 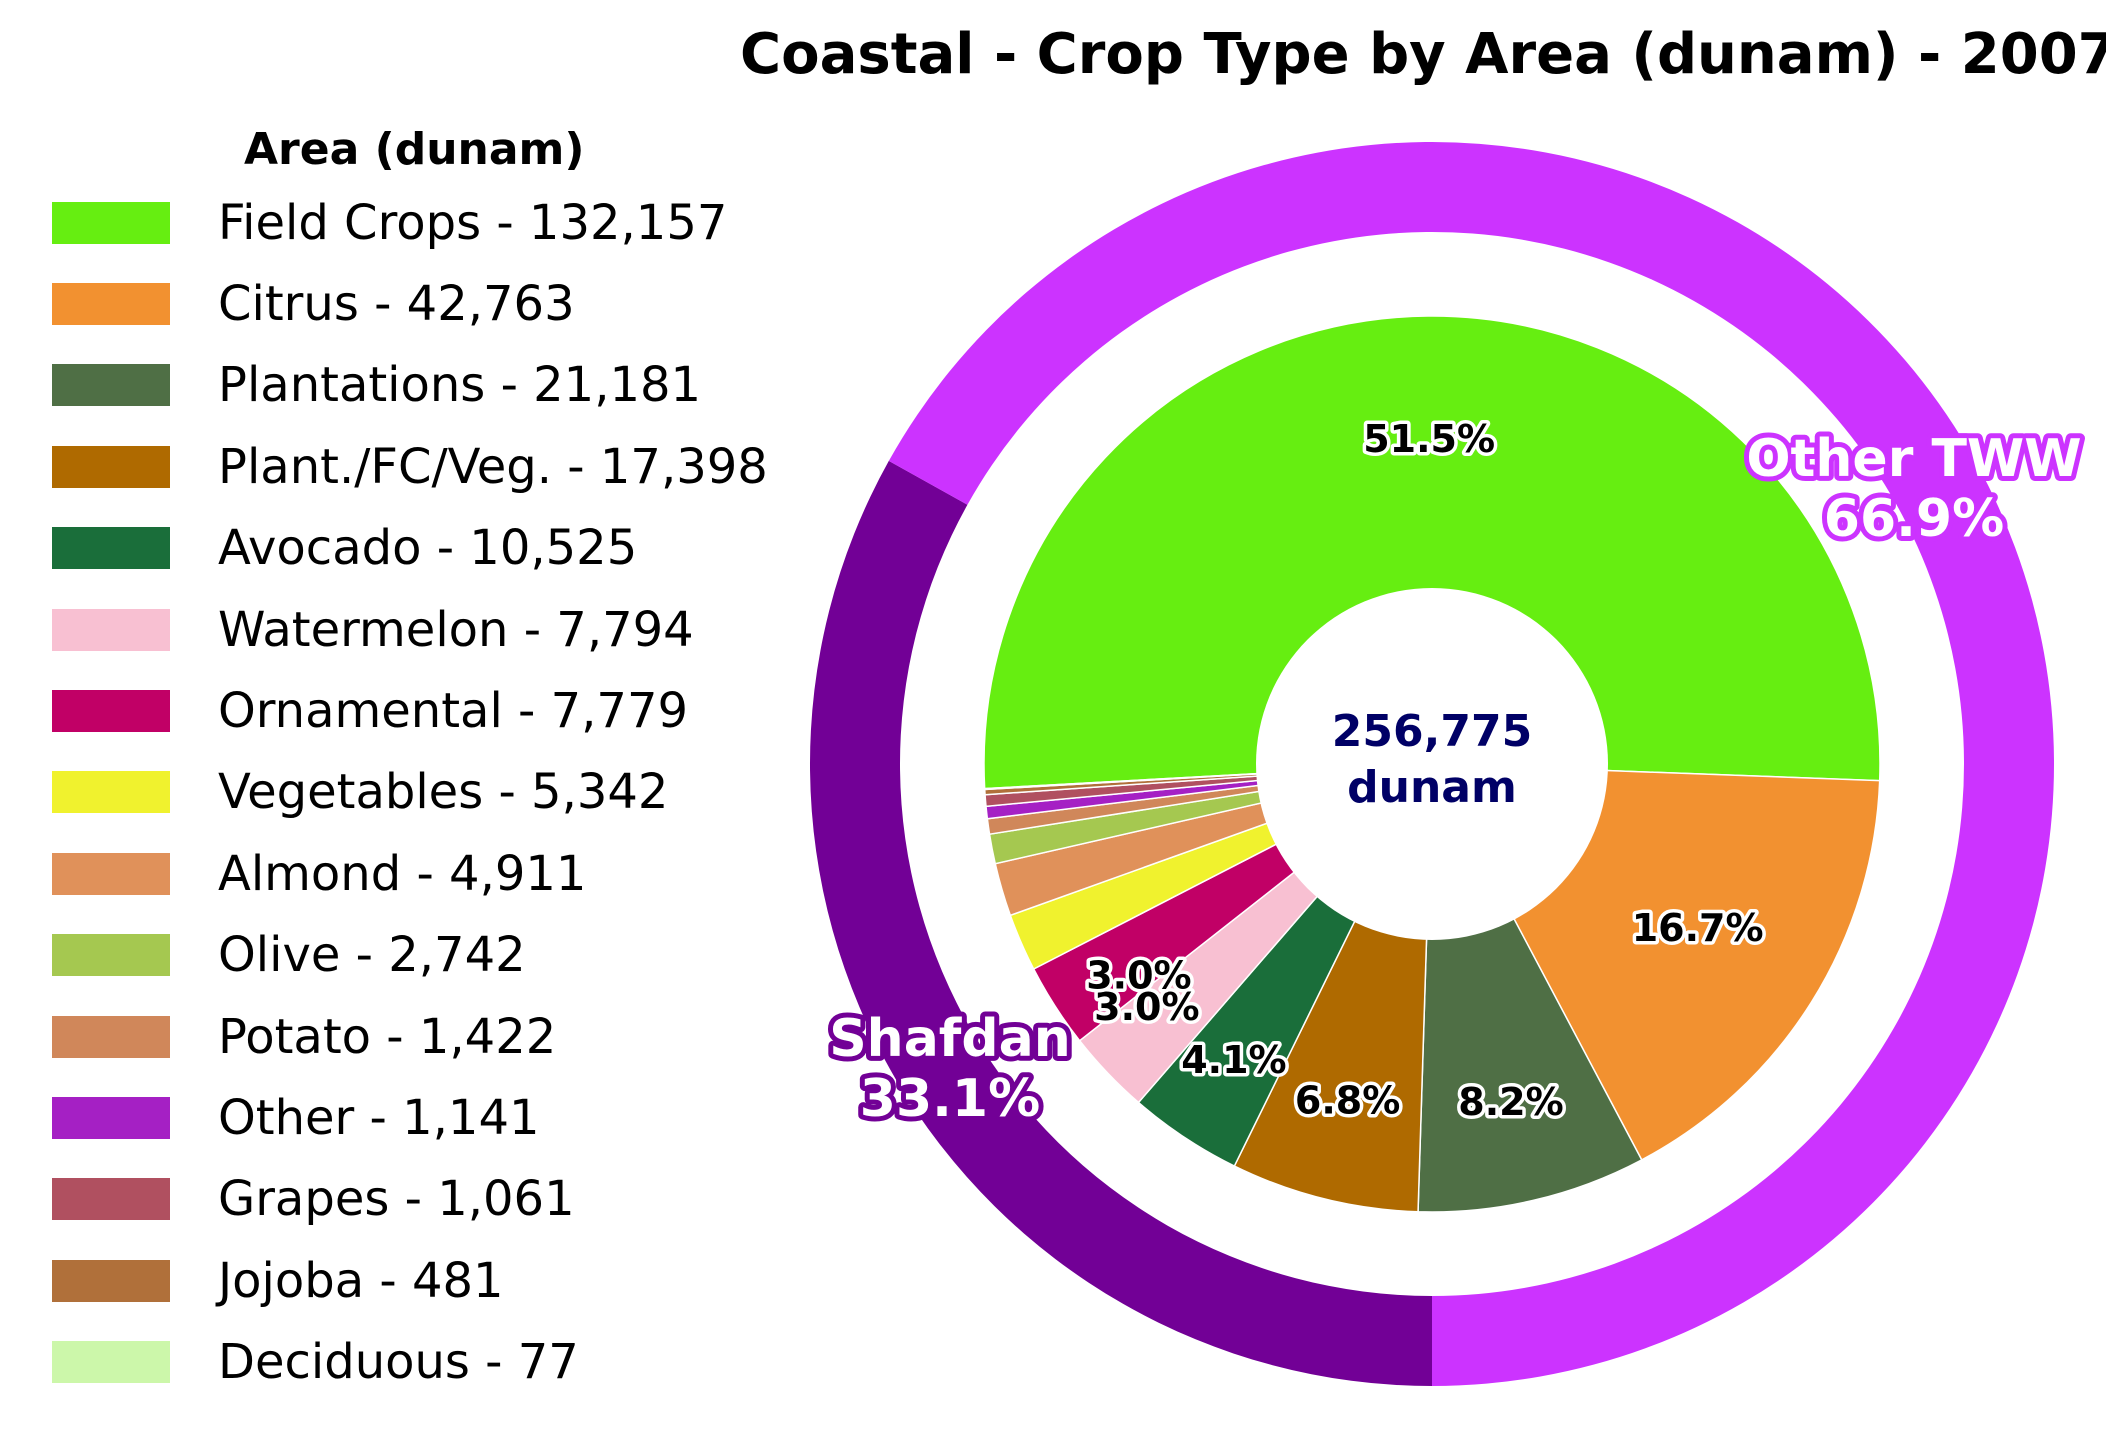 What do you see at coordinates (1146, 1007) in the screenshot?
I see `slice-percent-label-watermelon: 3.0%` at bounding box center [1146, 1007].